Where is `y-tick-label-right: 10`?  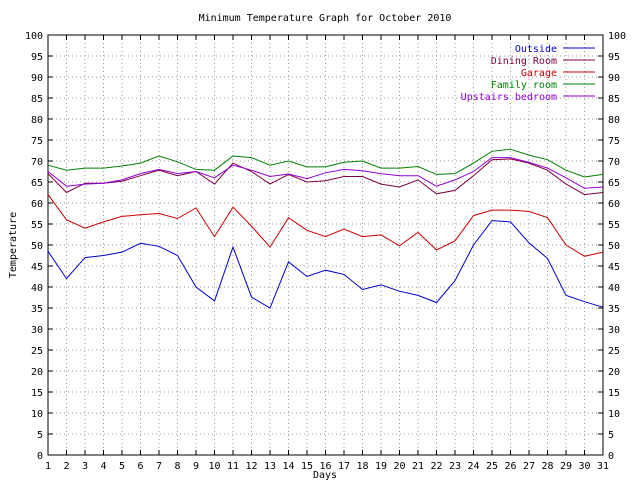 y-tick-label-right: 10 is located at coordinates (614, 414).